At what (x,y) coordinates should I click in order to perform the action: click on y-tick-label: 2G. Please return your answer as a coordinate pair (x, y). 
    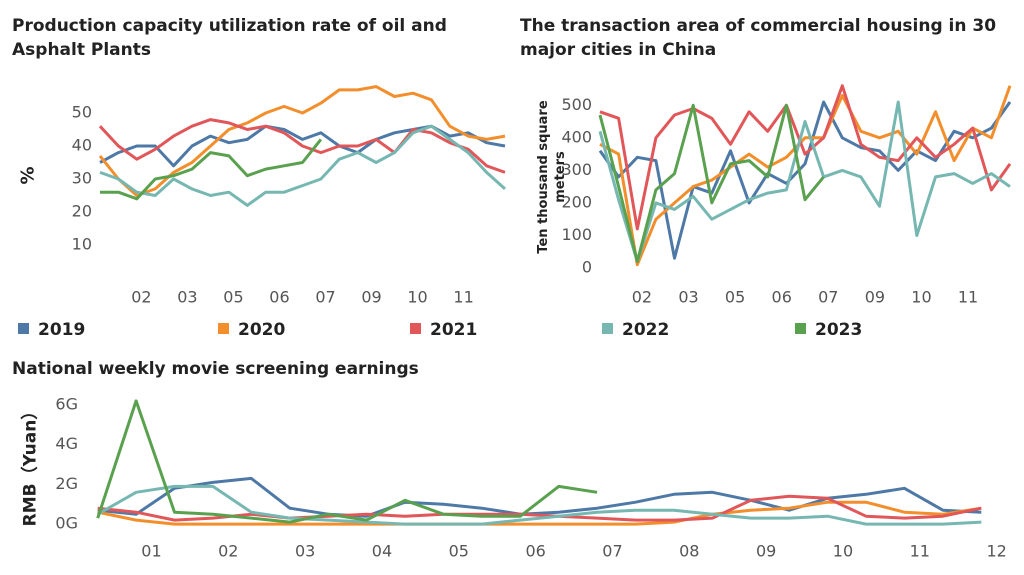
    Looking at the image, I should click on (66, 483).